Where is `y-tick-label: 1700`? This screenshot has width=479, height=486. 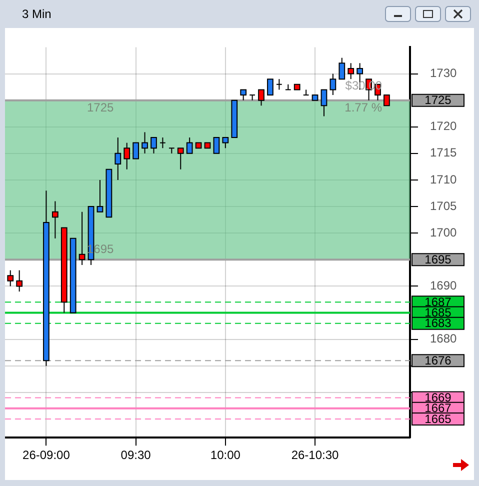
y-tick-label: 1700 is located at coordinates (444, 232).